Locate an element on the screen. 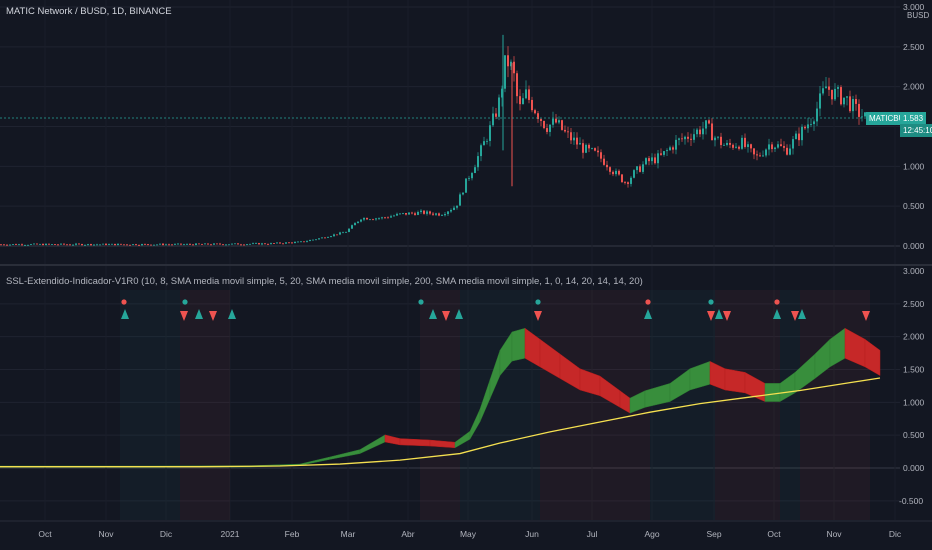  indicator-axis-label: 1.500 is located at coordinates (914, 370).